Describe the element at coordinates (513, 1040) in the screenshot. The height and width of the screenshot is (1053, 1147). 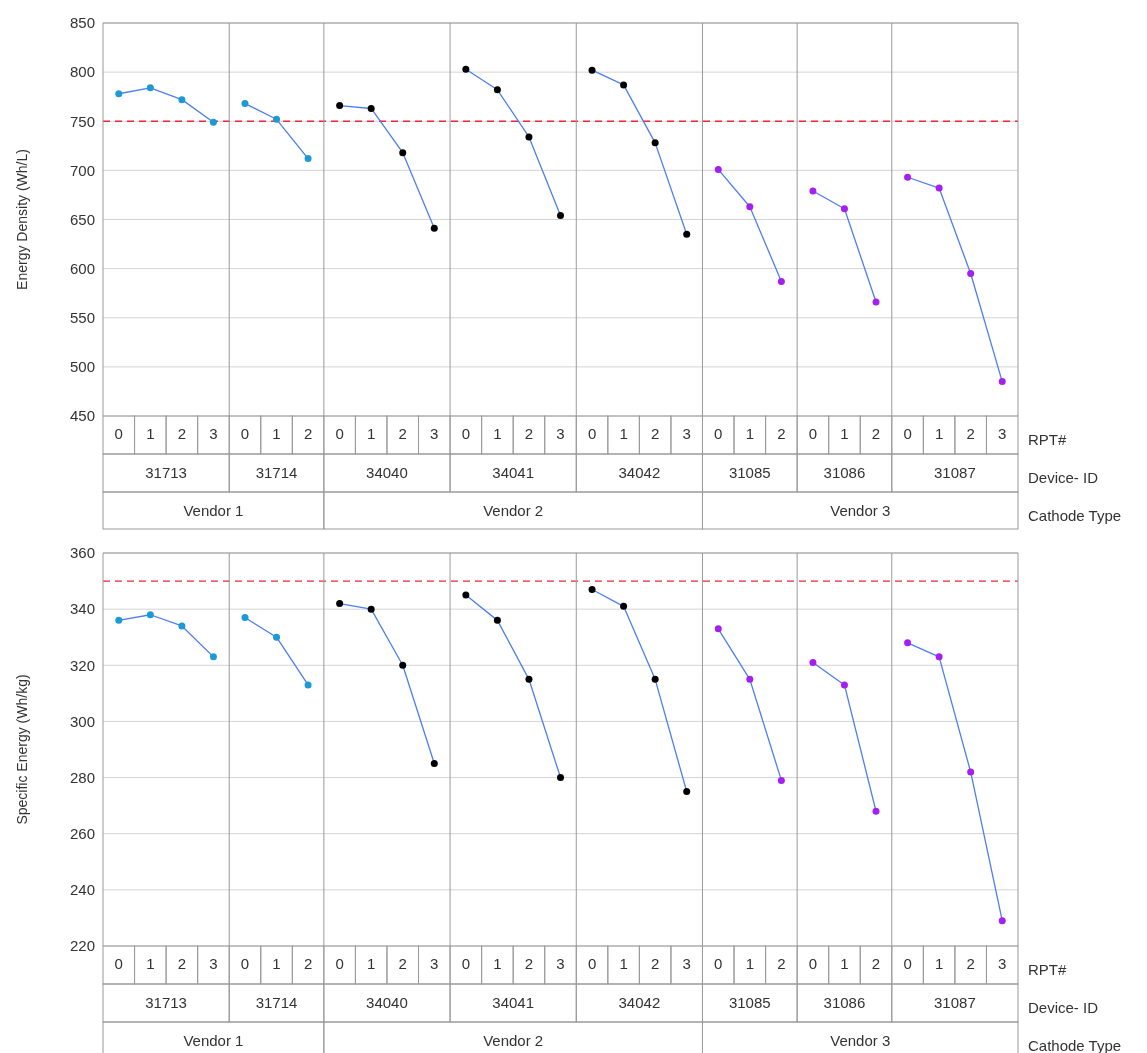
I see `text: Vendor 2` at that location.